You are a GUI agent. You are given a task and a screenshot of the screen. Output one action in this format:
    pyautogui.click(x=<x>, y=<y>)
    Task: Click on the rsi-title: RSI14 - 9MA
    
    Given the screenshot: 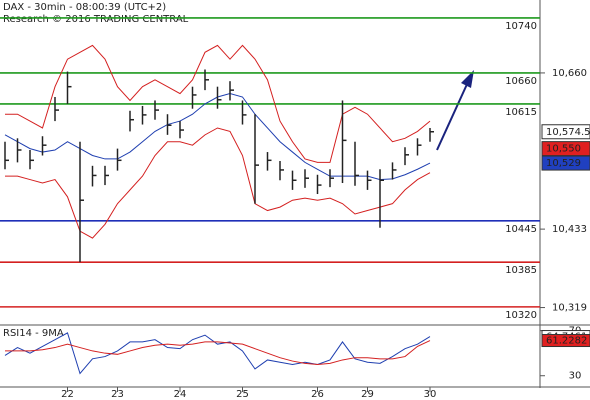 What is the action you would take?
    pyautogui.click(x=33, y=333)
    